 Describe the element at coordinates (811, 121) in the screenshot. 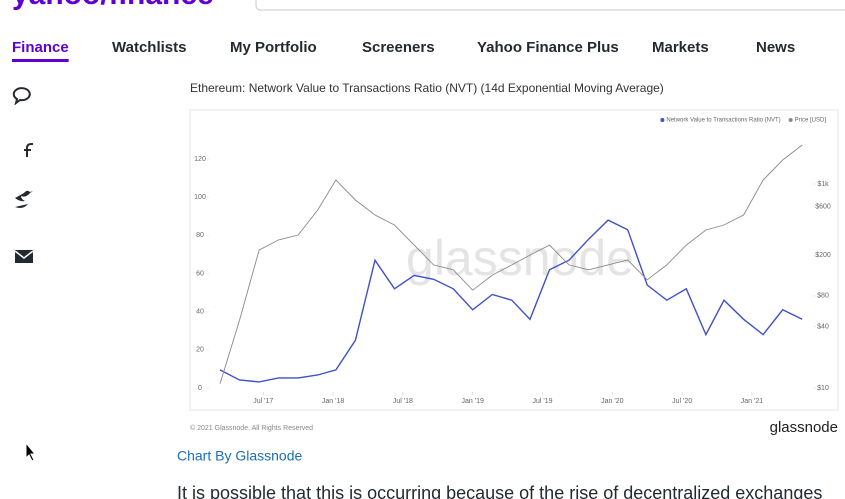

I see `legend-label: Price [USD]` at that location.